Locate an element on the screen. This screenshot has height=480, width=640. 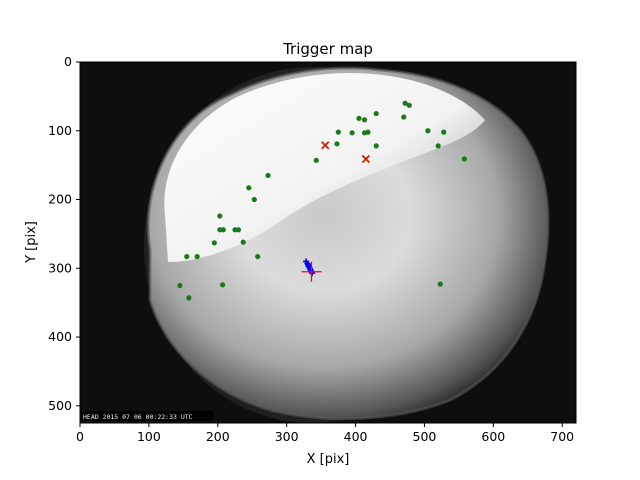
y-axis-label: Y [pix] is located at coordinates (31, 242).